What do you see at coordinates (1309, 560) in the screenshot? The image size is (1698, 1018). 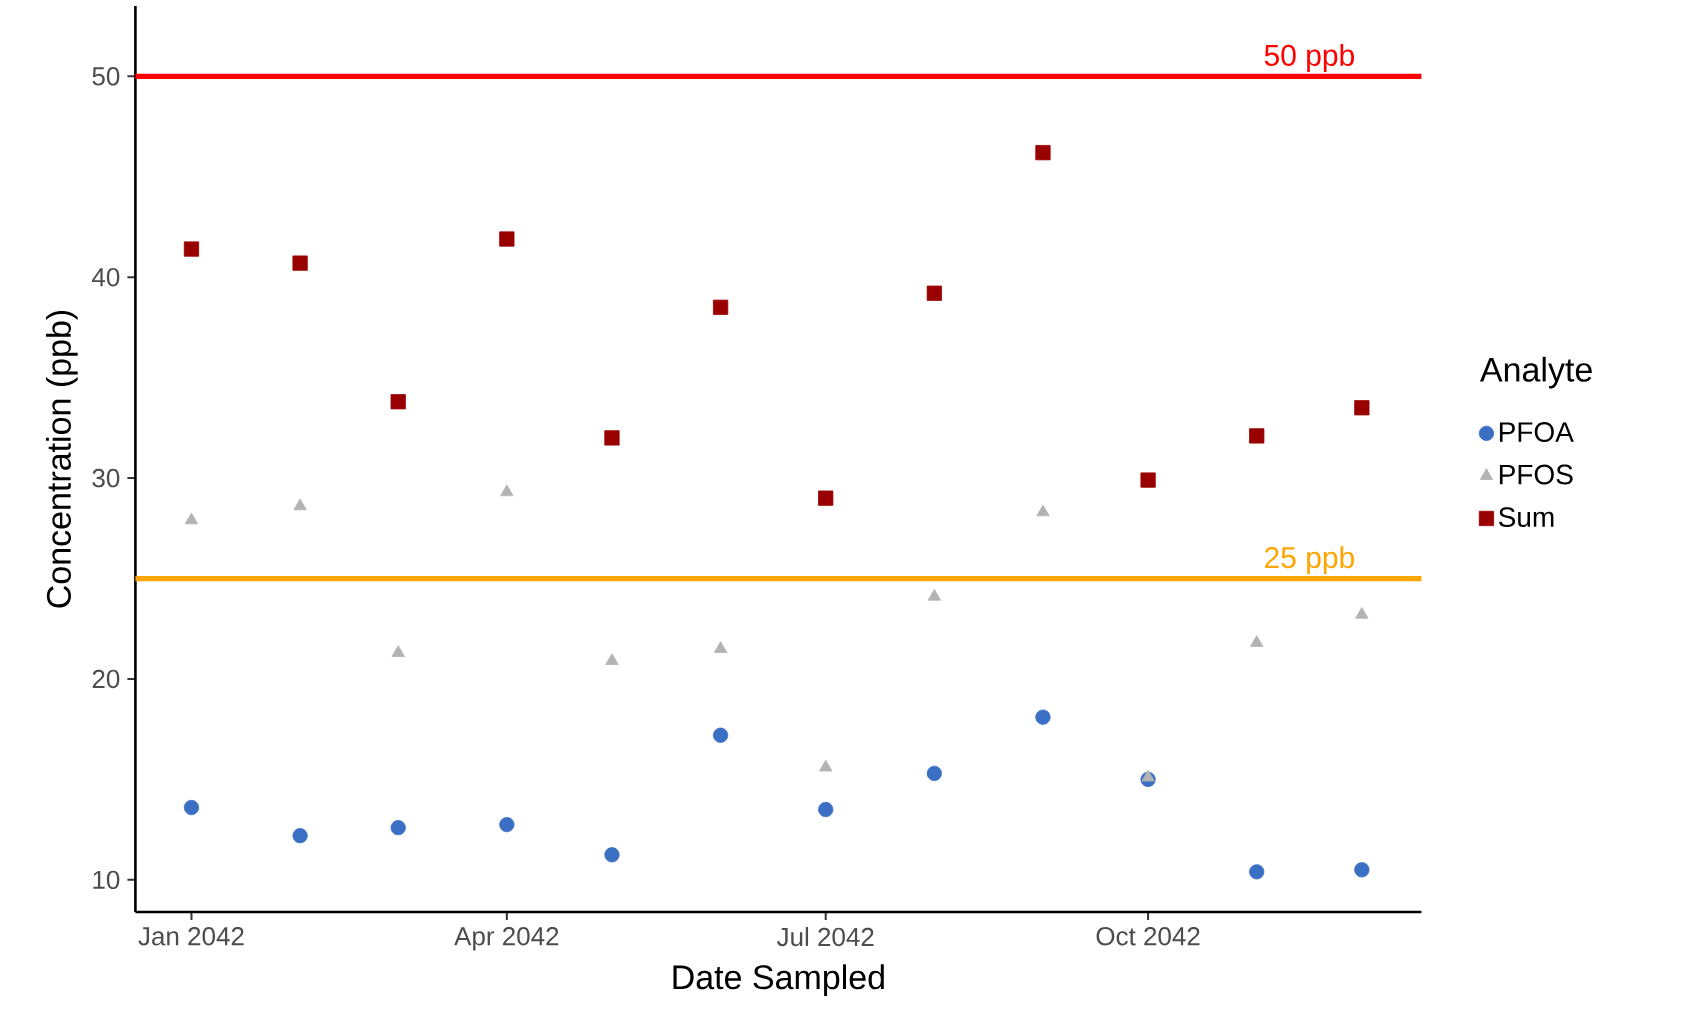 I see `ref-line-label: 25 ppb` at bounding box center [1309, 560].